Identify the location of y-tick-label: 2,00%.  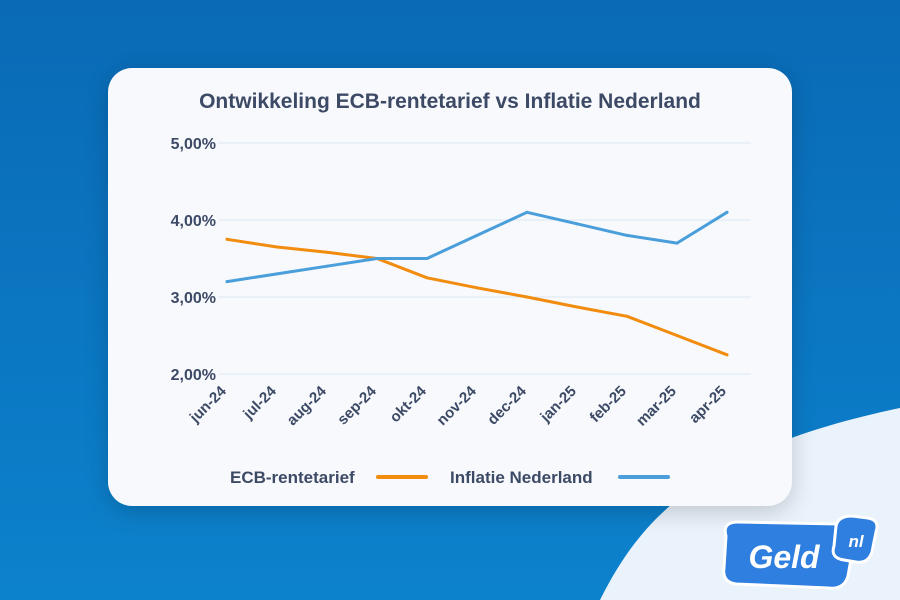
(193, 375).